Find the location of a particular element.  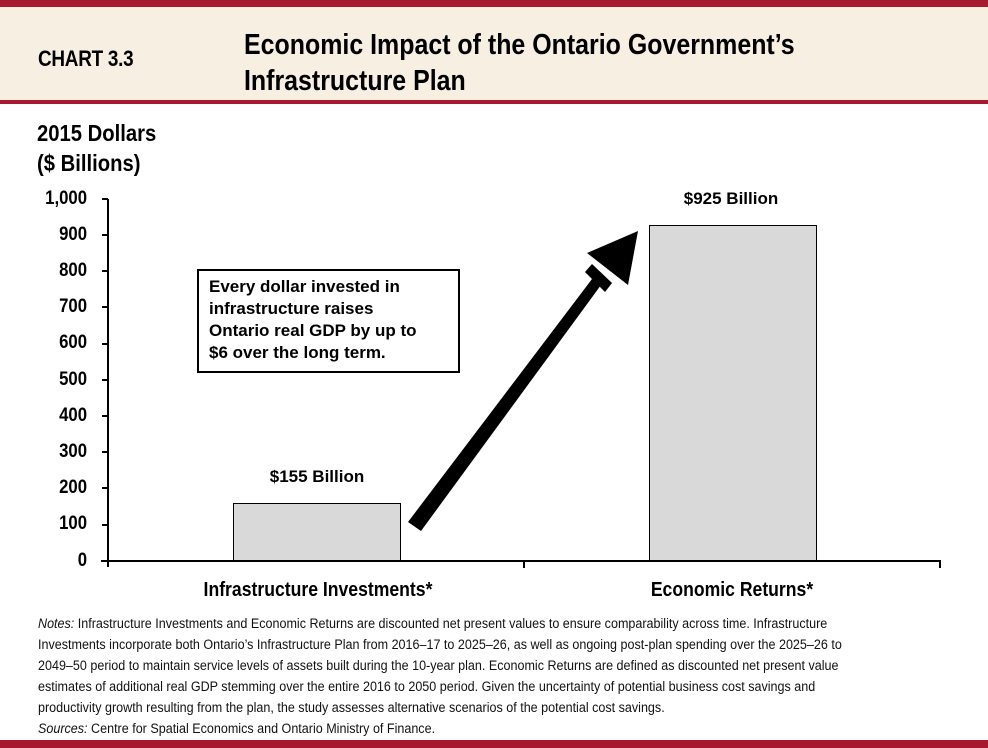

y-tick-label: 100 is located at coordinates (73, 523).